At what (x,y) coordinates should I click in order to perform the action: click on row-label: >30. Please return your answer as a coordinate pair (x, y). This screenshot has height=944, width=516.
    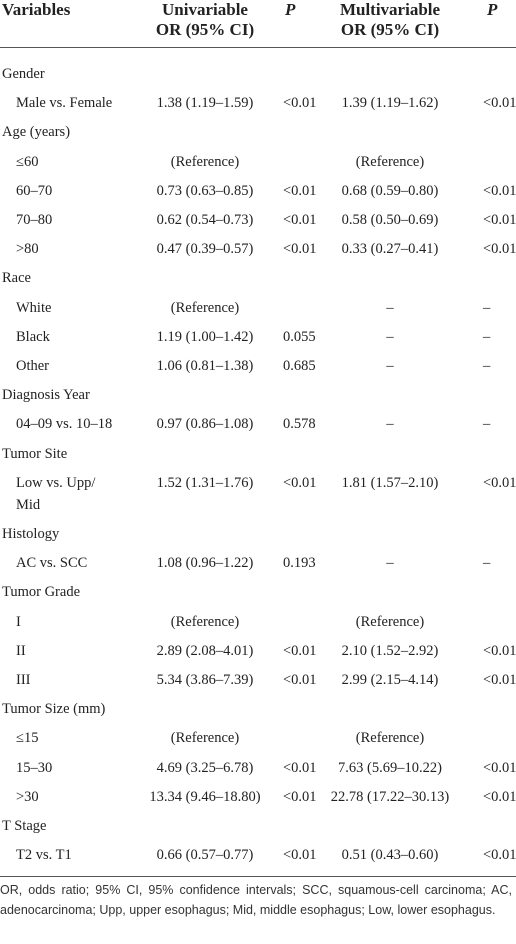
    Looking at the image, I should click on (27, 796).